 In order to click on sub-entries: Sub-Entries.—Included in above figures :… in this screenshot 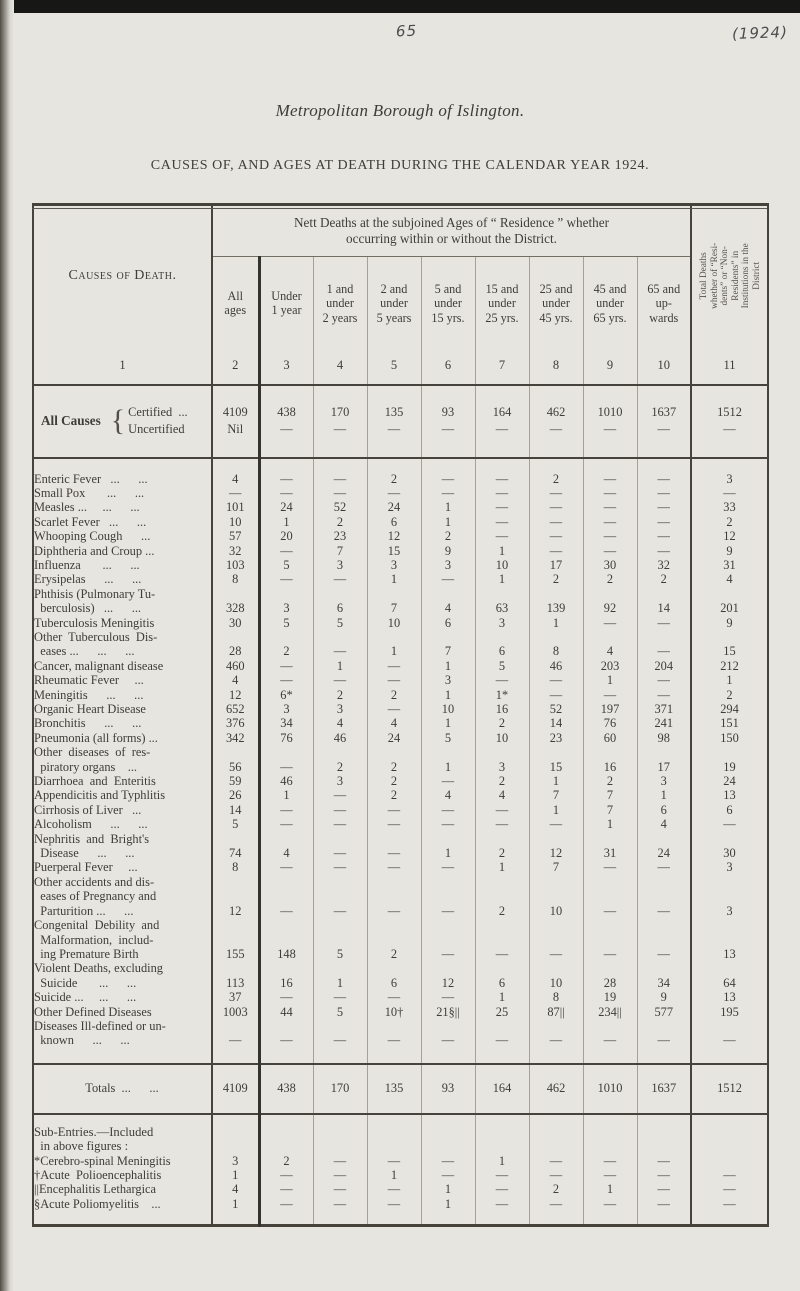, I will do `click(400, 1169)`.